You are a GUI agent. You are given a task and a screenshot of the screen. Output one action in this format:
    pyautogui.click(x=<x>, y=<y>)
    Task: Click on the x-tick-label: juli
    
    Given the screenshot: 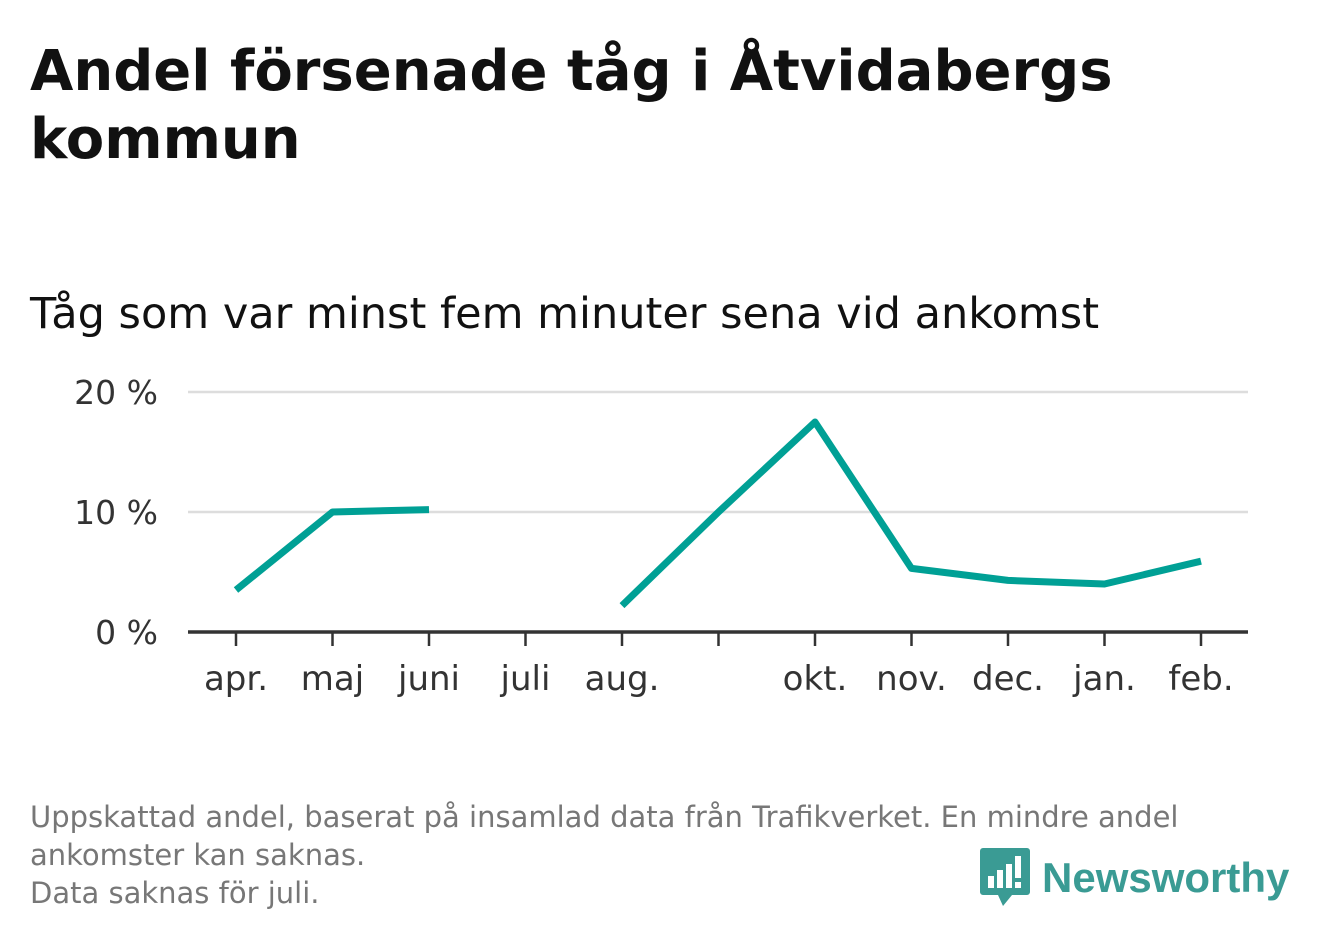 What is the action you would take?
    pyautogui.click(x=525, y=679)
    